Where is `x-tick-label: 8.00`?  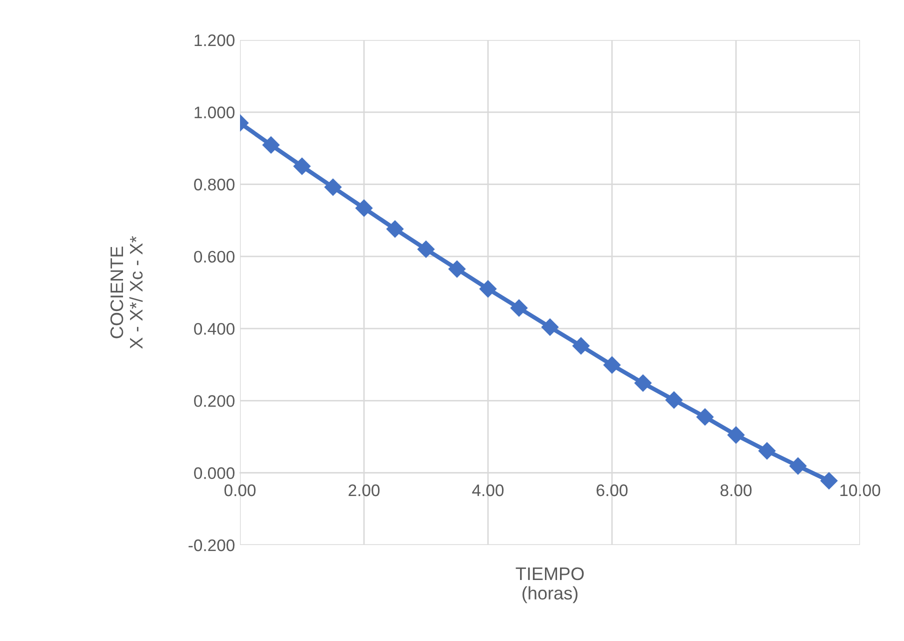
x-tick-label: 8.00 is located at coordinates (736, 490).